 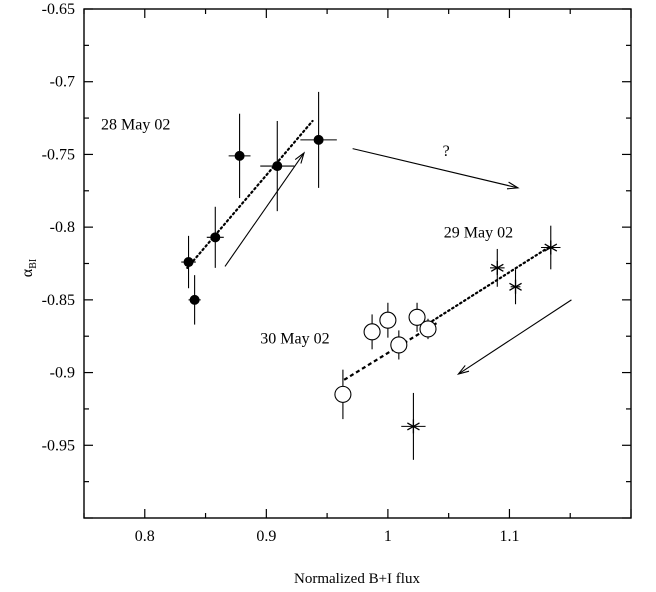 What do you see at coordinates (27, 272) in the screenshot?
I see `y-axis-label-main: α` at bounding box center [27, 272].